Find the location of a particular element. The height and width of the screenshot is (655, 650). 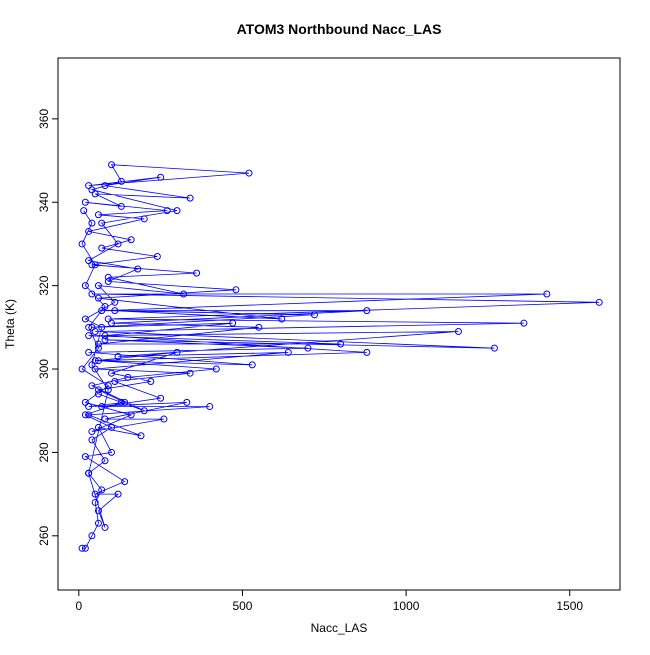

chart-title: ATOM3 Northbound Nacc_LAS is located at coordinates (339, 29).